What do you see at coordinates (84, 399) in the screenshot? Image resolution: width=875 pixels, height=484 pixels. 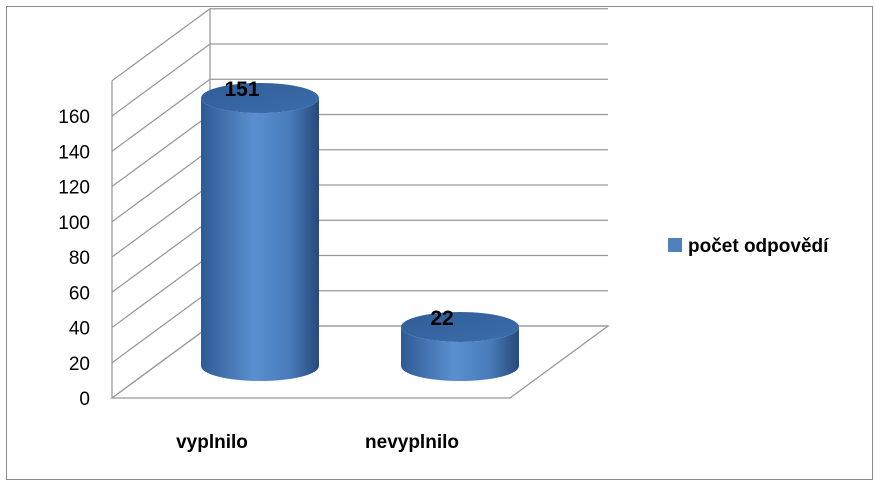 I see `y-tick-label: 0` at bounding box center [84, 399].